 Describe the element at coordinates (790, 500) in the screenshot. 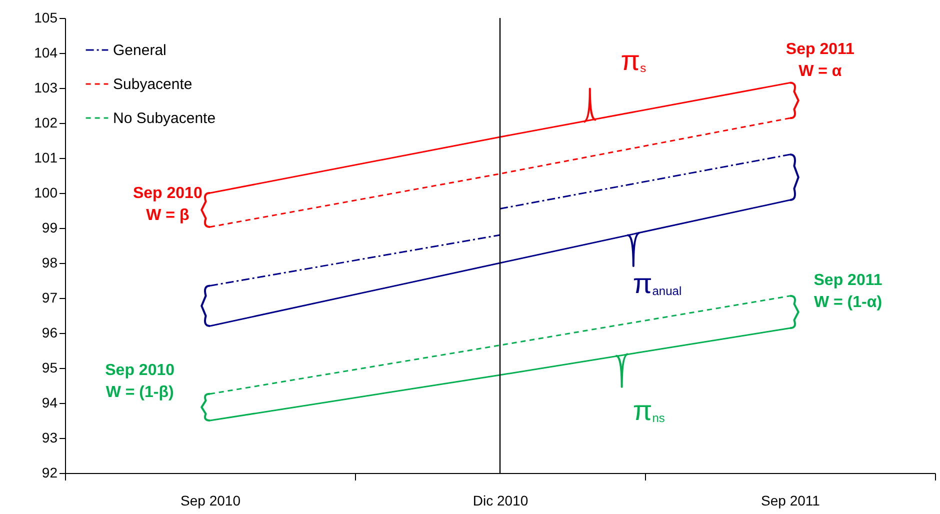

I see `x-tick-label: Sep 2011` at that location.